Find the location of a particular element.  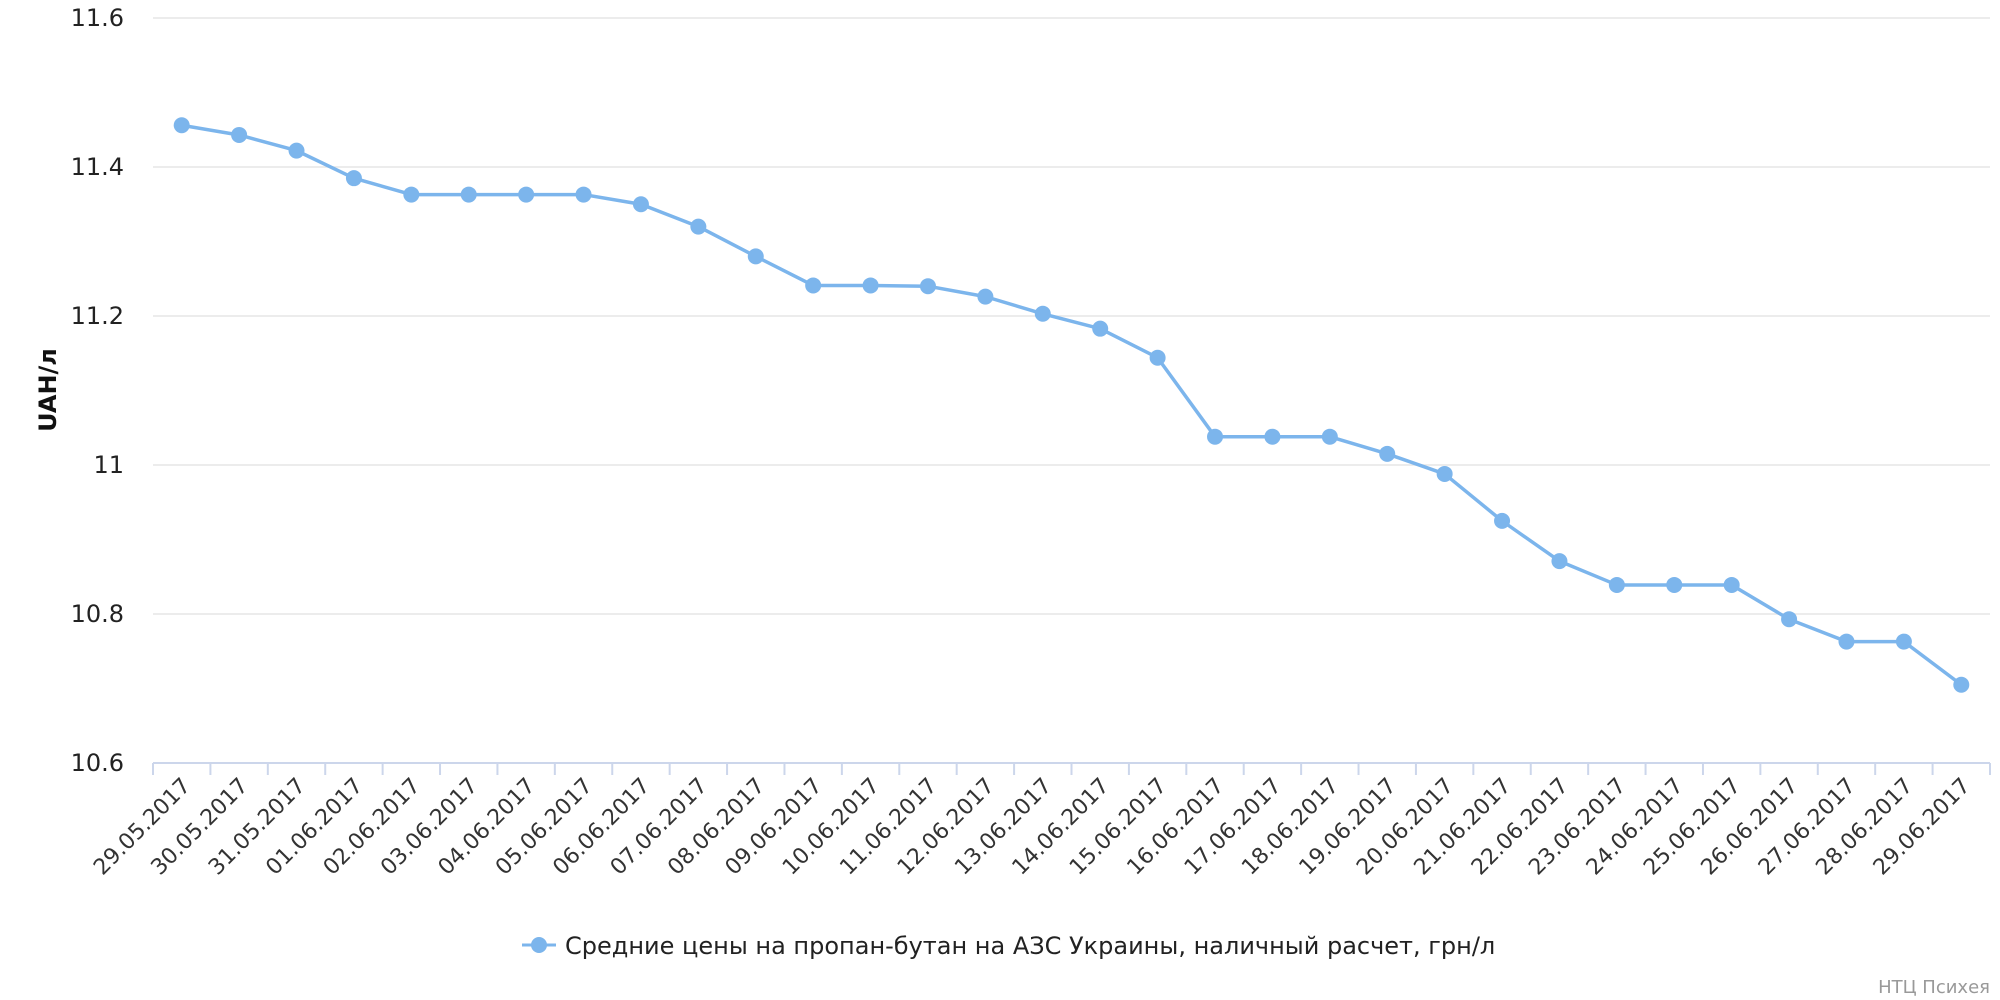

y-tick-label: 11.4 is located at coordinates (97, 167).